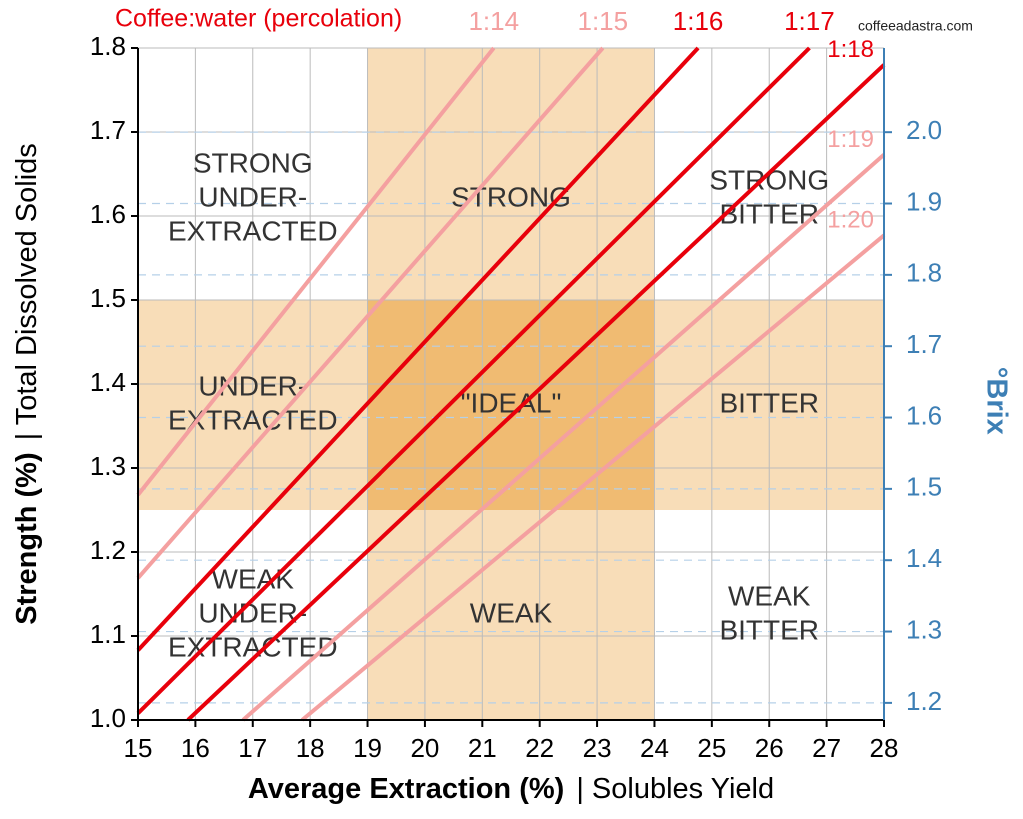 This screenshot has width=1023, height=819. I want to click on line-label: 1:15, so click(603, 21).